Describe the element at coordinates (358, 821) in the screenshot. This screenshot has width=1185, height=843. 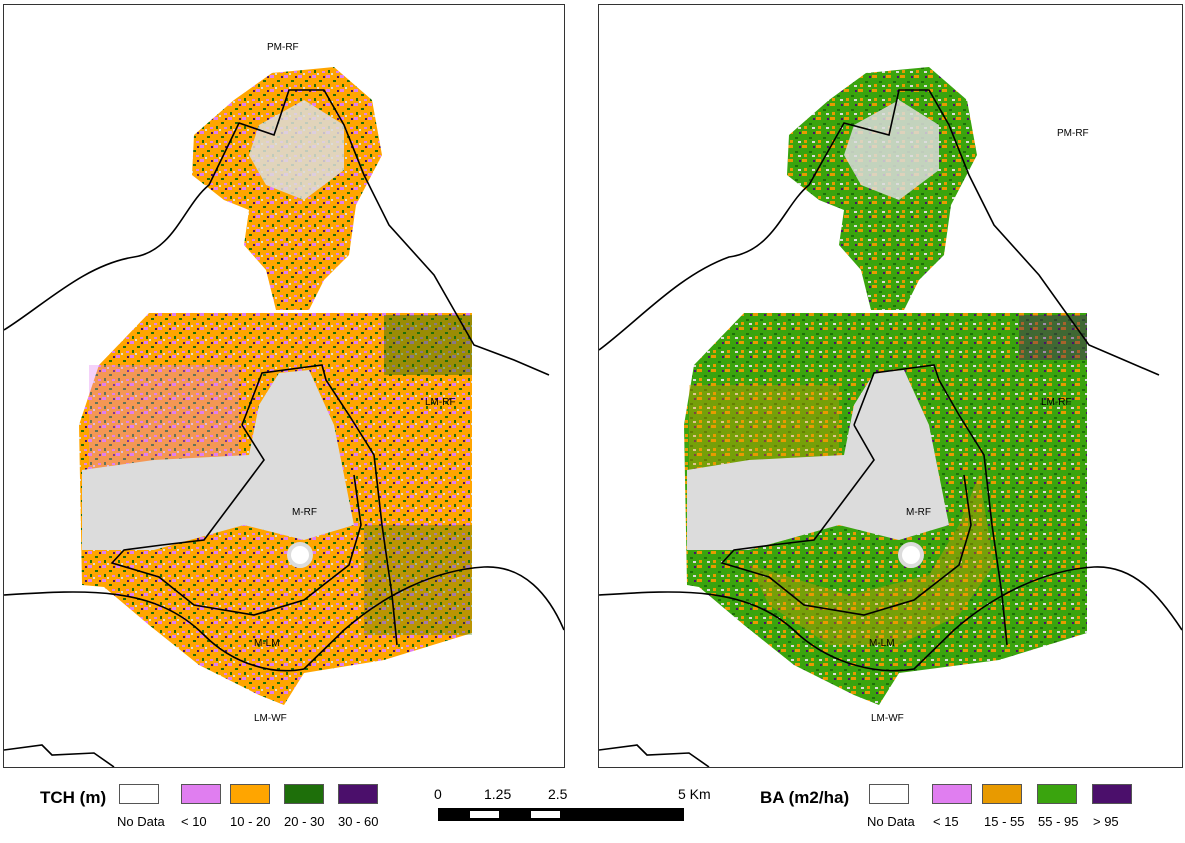
I see `tch-label-30-60: 30 - 60` at that location.